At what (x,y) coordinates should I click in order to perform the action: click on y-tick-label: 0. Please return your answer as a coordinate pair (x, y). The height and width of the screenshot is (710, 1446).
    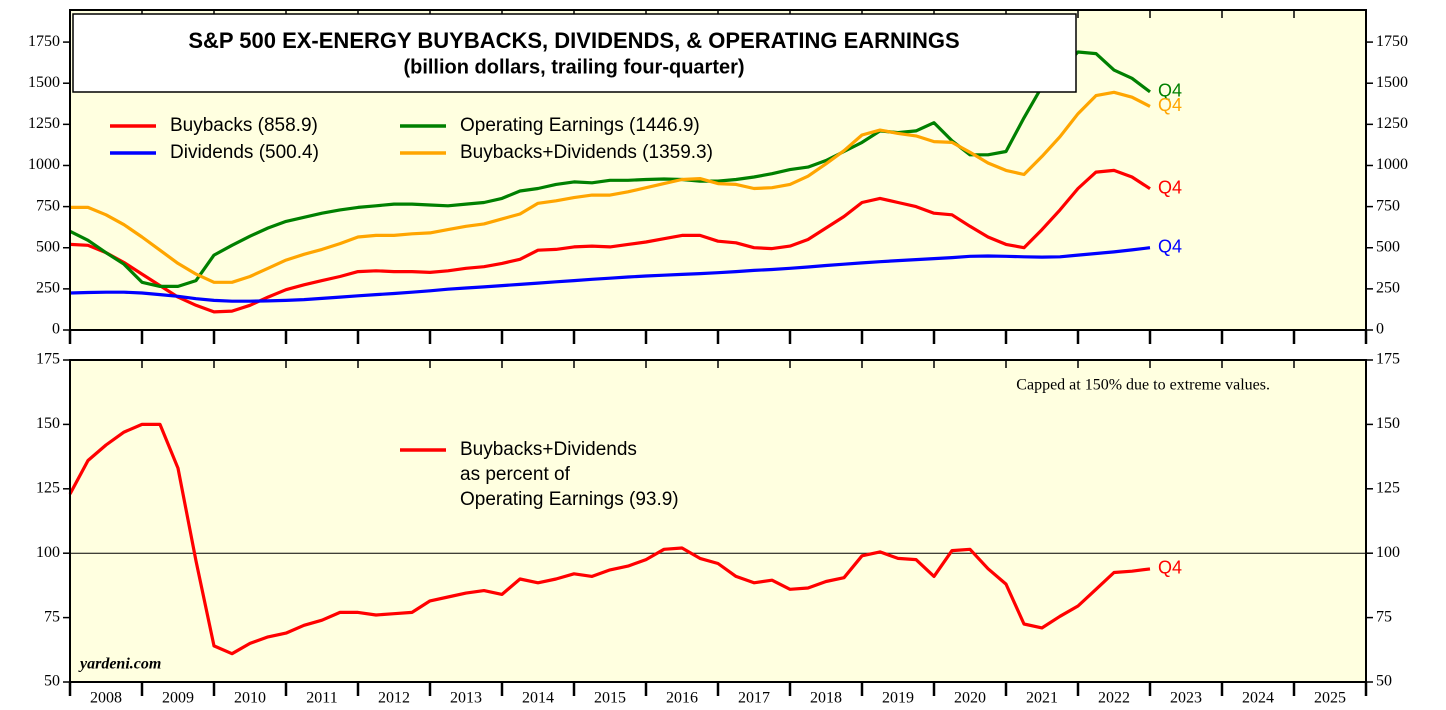
    Looking at the image, I should click on (56, 329).